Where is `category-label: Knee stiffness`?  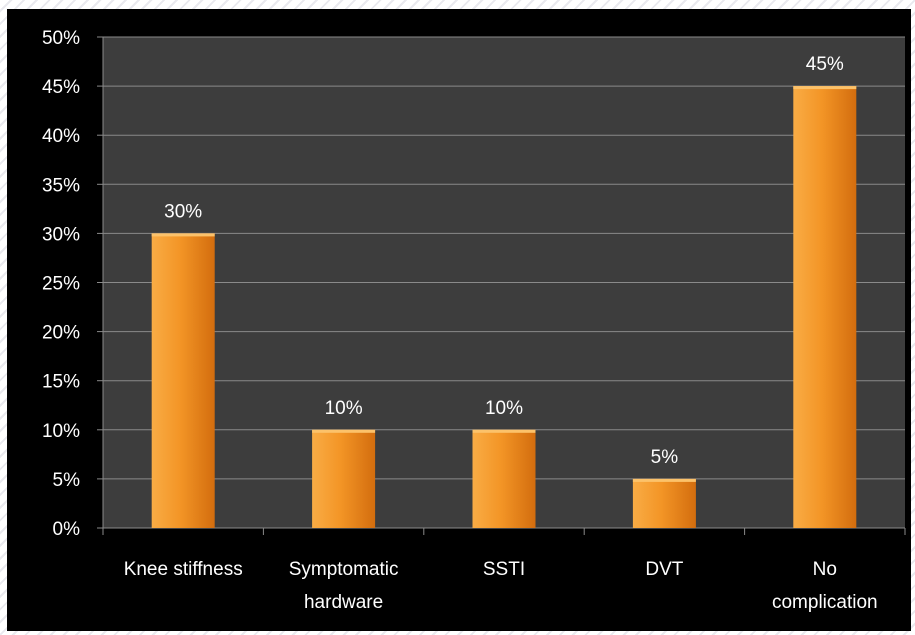
category-label: Knee stiffness is located at coordinates (183, 569).